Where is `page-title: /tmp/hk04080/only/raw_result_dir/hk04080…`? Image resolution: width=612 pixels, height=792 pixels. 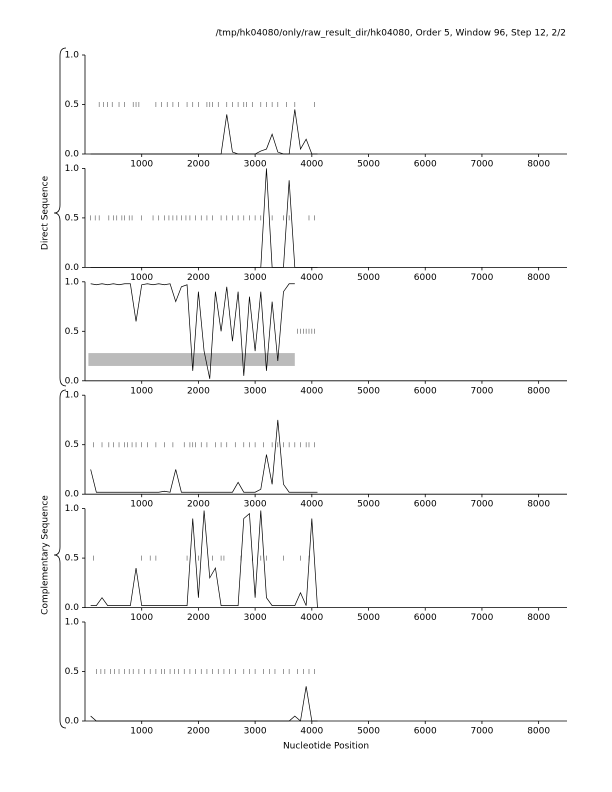
page-title: /tmp/hk04080/only/raw_result_dir/hk04080… is located at coordinates (391, 34).